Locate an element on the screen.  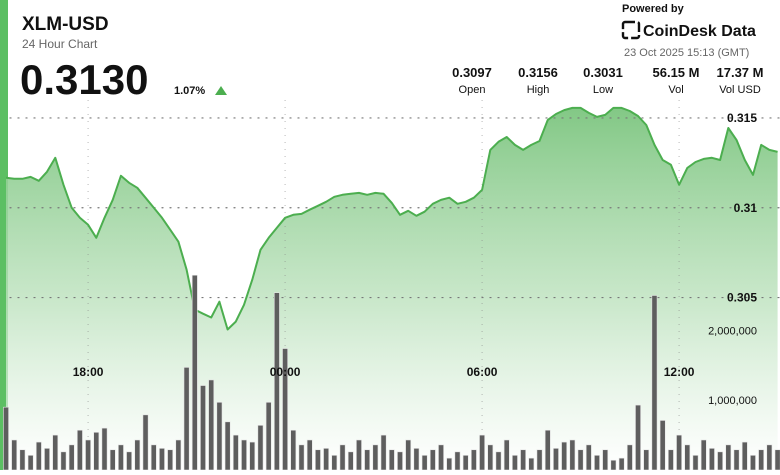
price: 0.3130 is located at coordinates (84, 79).